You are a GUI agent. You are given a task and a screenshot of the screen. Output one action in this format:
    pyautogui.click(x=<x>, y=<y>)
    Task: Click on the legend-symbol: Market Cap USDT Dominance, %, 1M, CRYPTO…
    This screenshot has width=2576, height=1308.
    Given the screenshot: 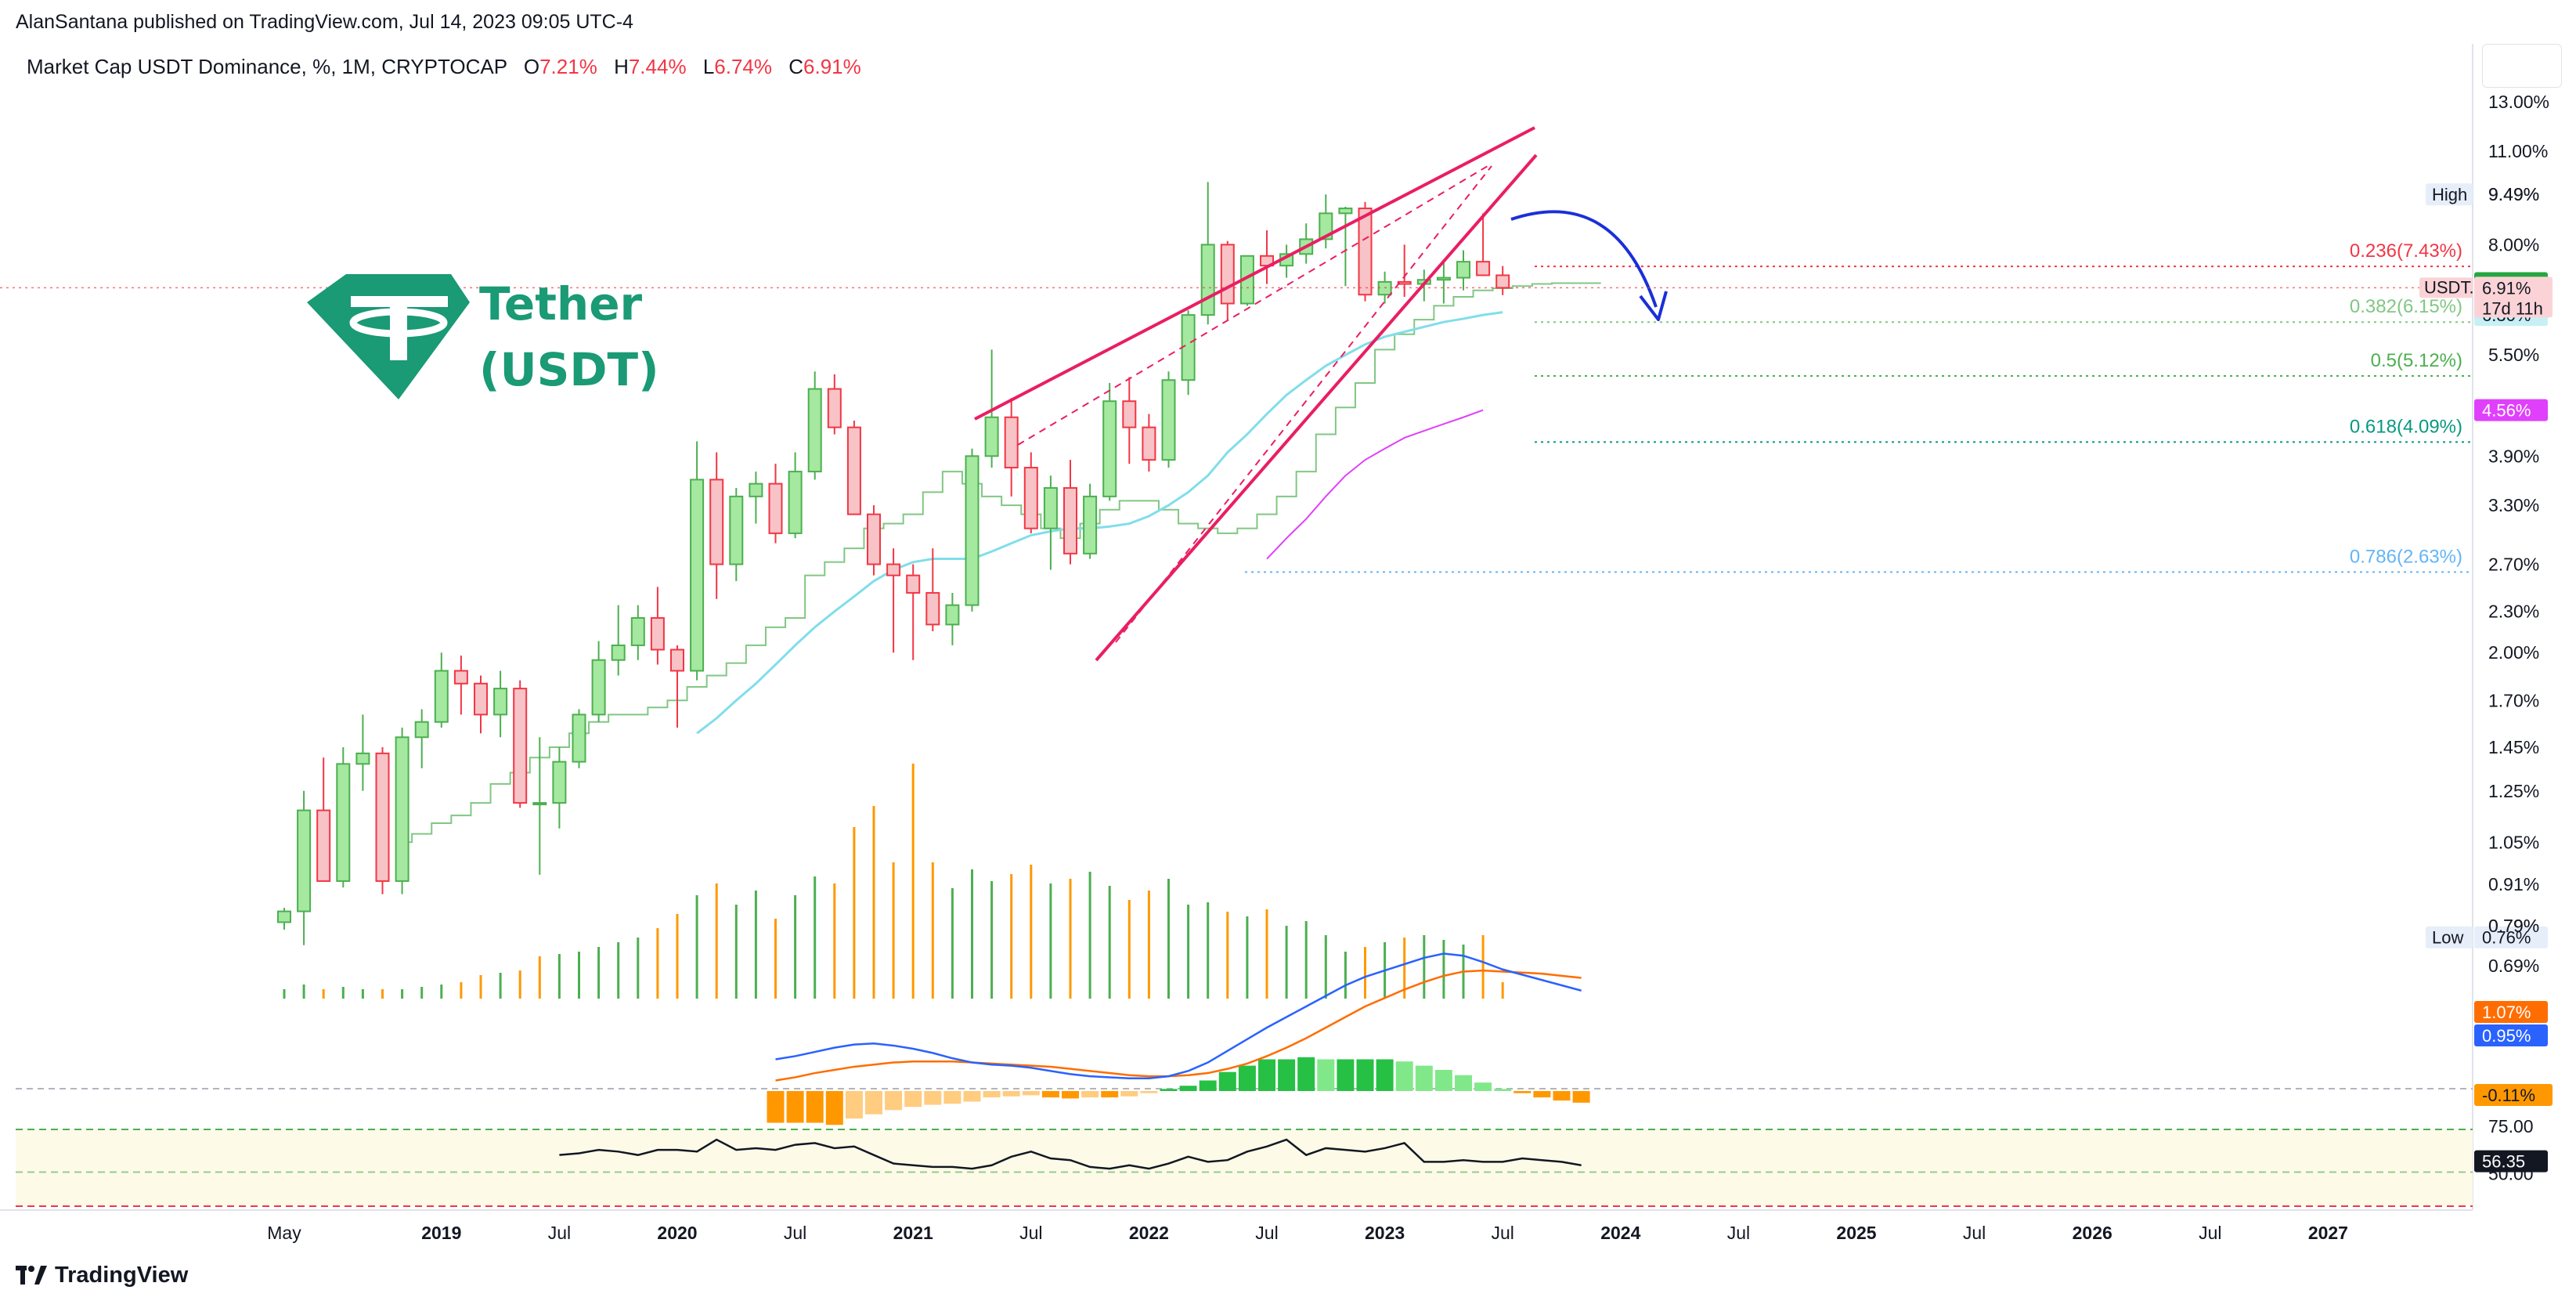 What is the action you would take?
    pyautogui.click(x=267, y=67)
    